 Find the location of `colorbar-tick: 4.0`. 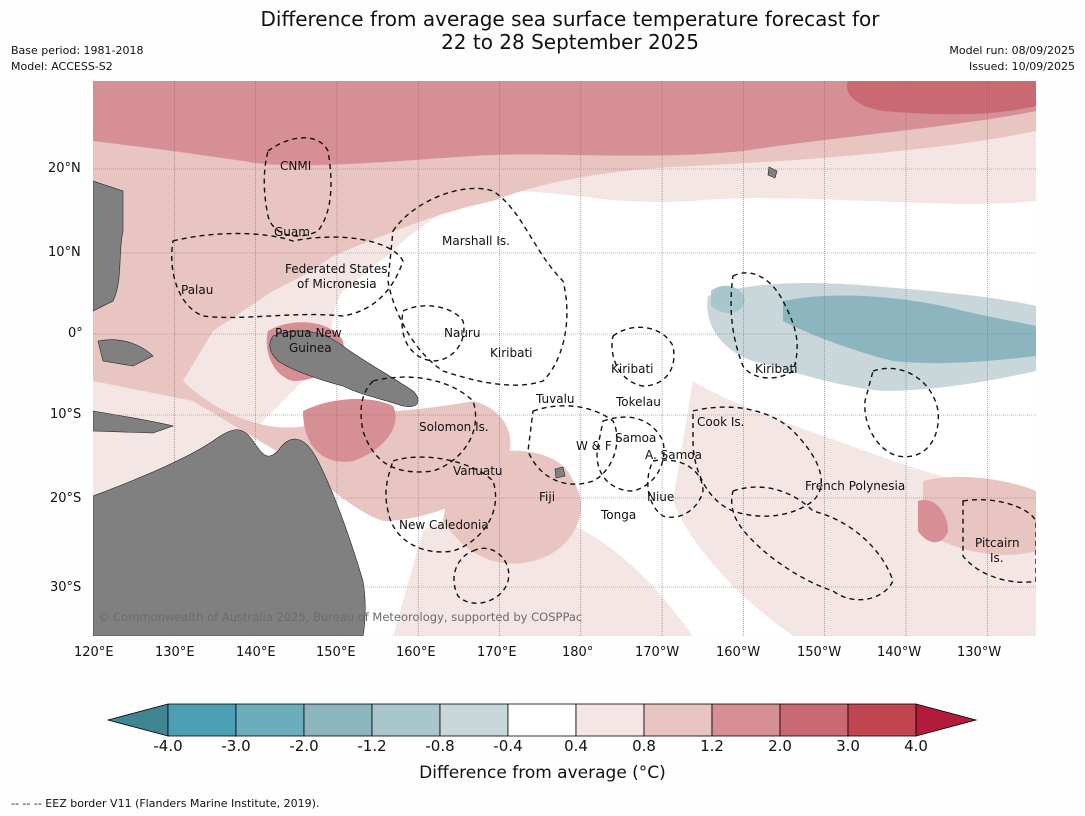

colorbar-tick: 4.0 is located at coordinates (916, 746).